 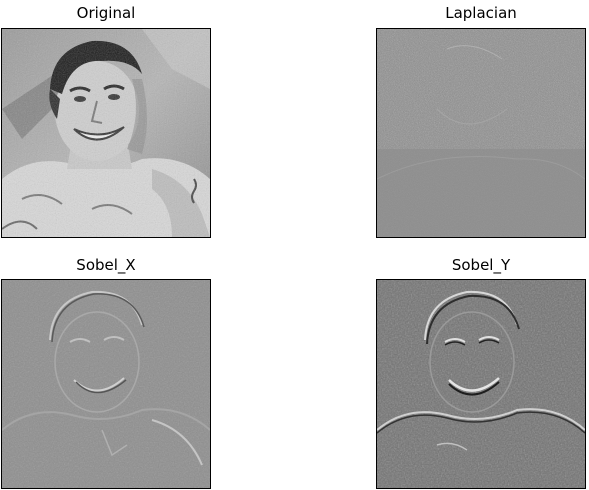 What do you see at coordinates (481, 13) in the screenshot?
I see `panel-title-laplacian: Laplacian` at bounding box center [481, 13].